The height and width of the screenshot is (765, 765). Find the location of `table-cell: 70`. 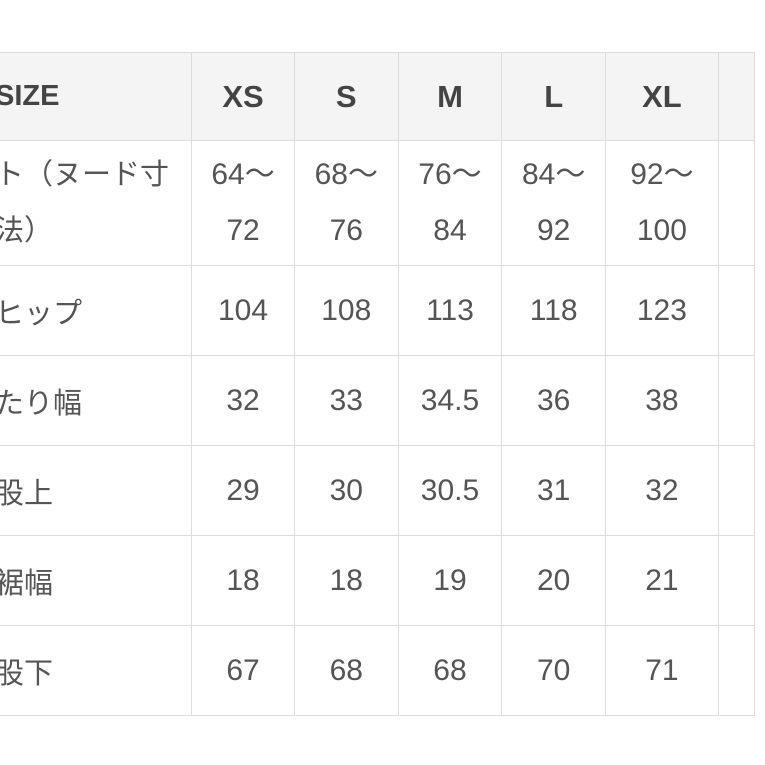

table-cell: 70 is located at coordinates (554, 670).